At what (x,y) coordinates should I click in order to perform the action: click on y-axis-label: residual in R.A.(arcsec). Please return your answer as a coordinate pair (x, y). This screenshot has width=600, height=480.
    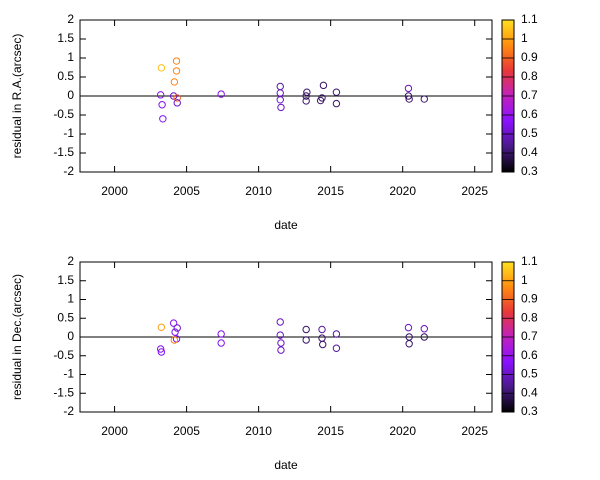
    Looking at the image, I should click on (17, 96).